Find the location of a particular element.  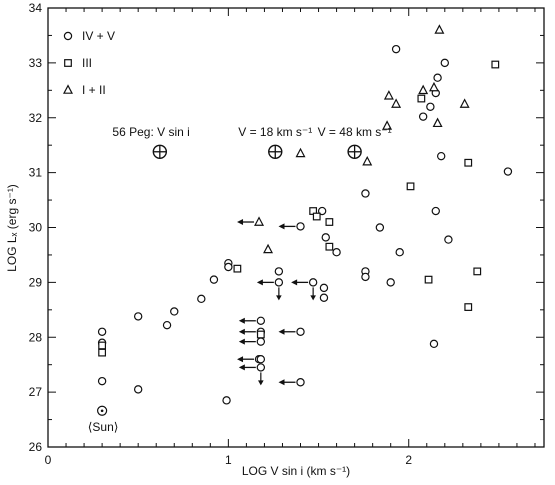

y-tick-label: 33 is located at coordinates (36, 63).